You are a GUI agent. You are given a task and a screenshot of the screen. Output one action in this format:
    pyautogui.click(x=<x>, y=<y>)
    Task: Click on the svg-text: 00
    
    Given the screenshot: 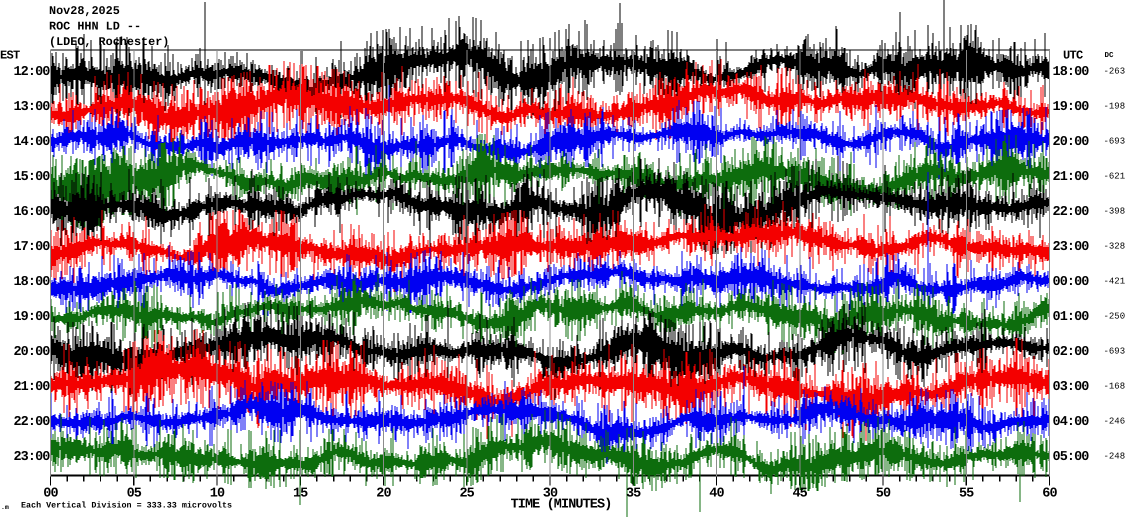 What is the action you would take?
    pyautogui.click(x=50, y=494)
    